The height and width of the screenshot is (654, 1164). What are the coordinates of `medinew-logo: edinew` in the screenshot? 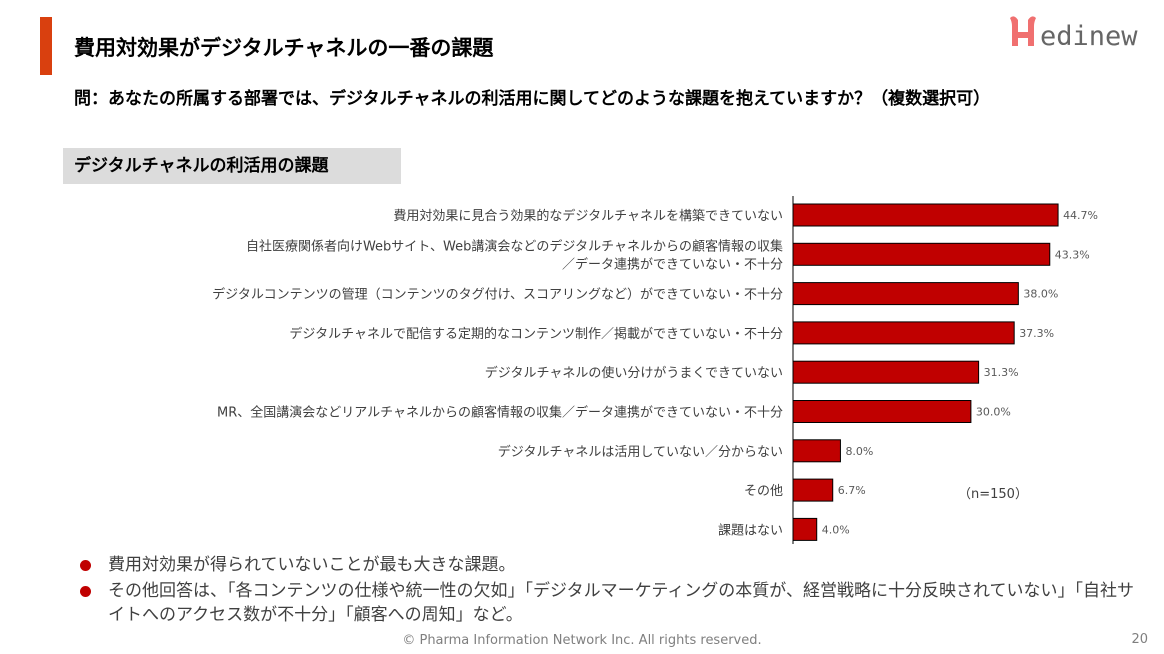 It's located at (1074, 34).